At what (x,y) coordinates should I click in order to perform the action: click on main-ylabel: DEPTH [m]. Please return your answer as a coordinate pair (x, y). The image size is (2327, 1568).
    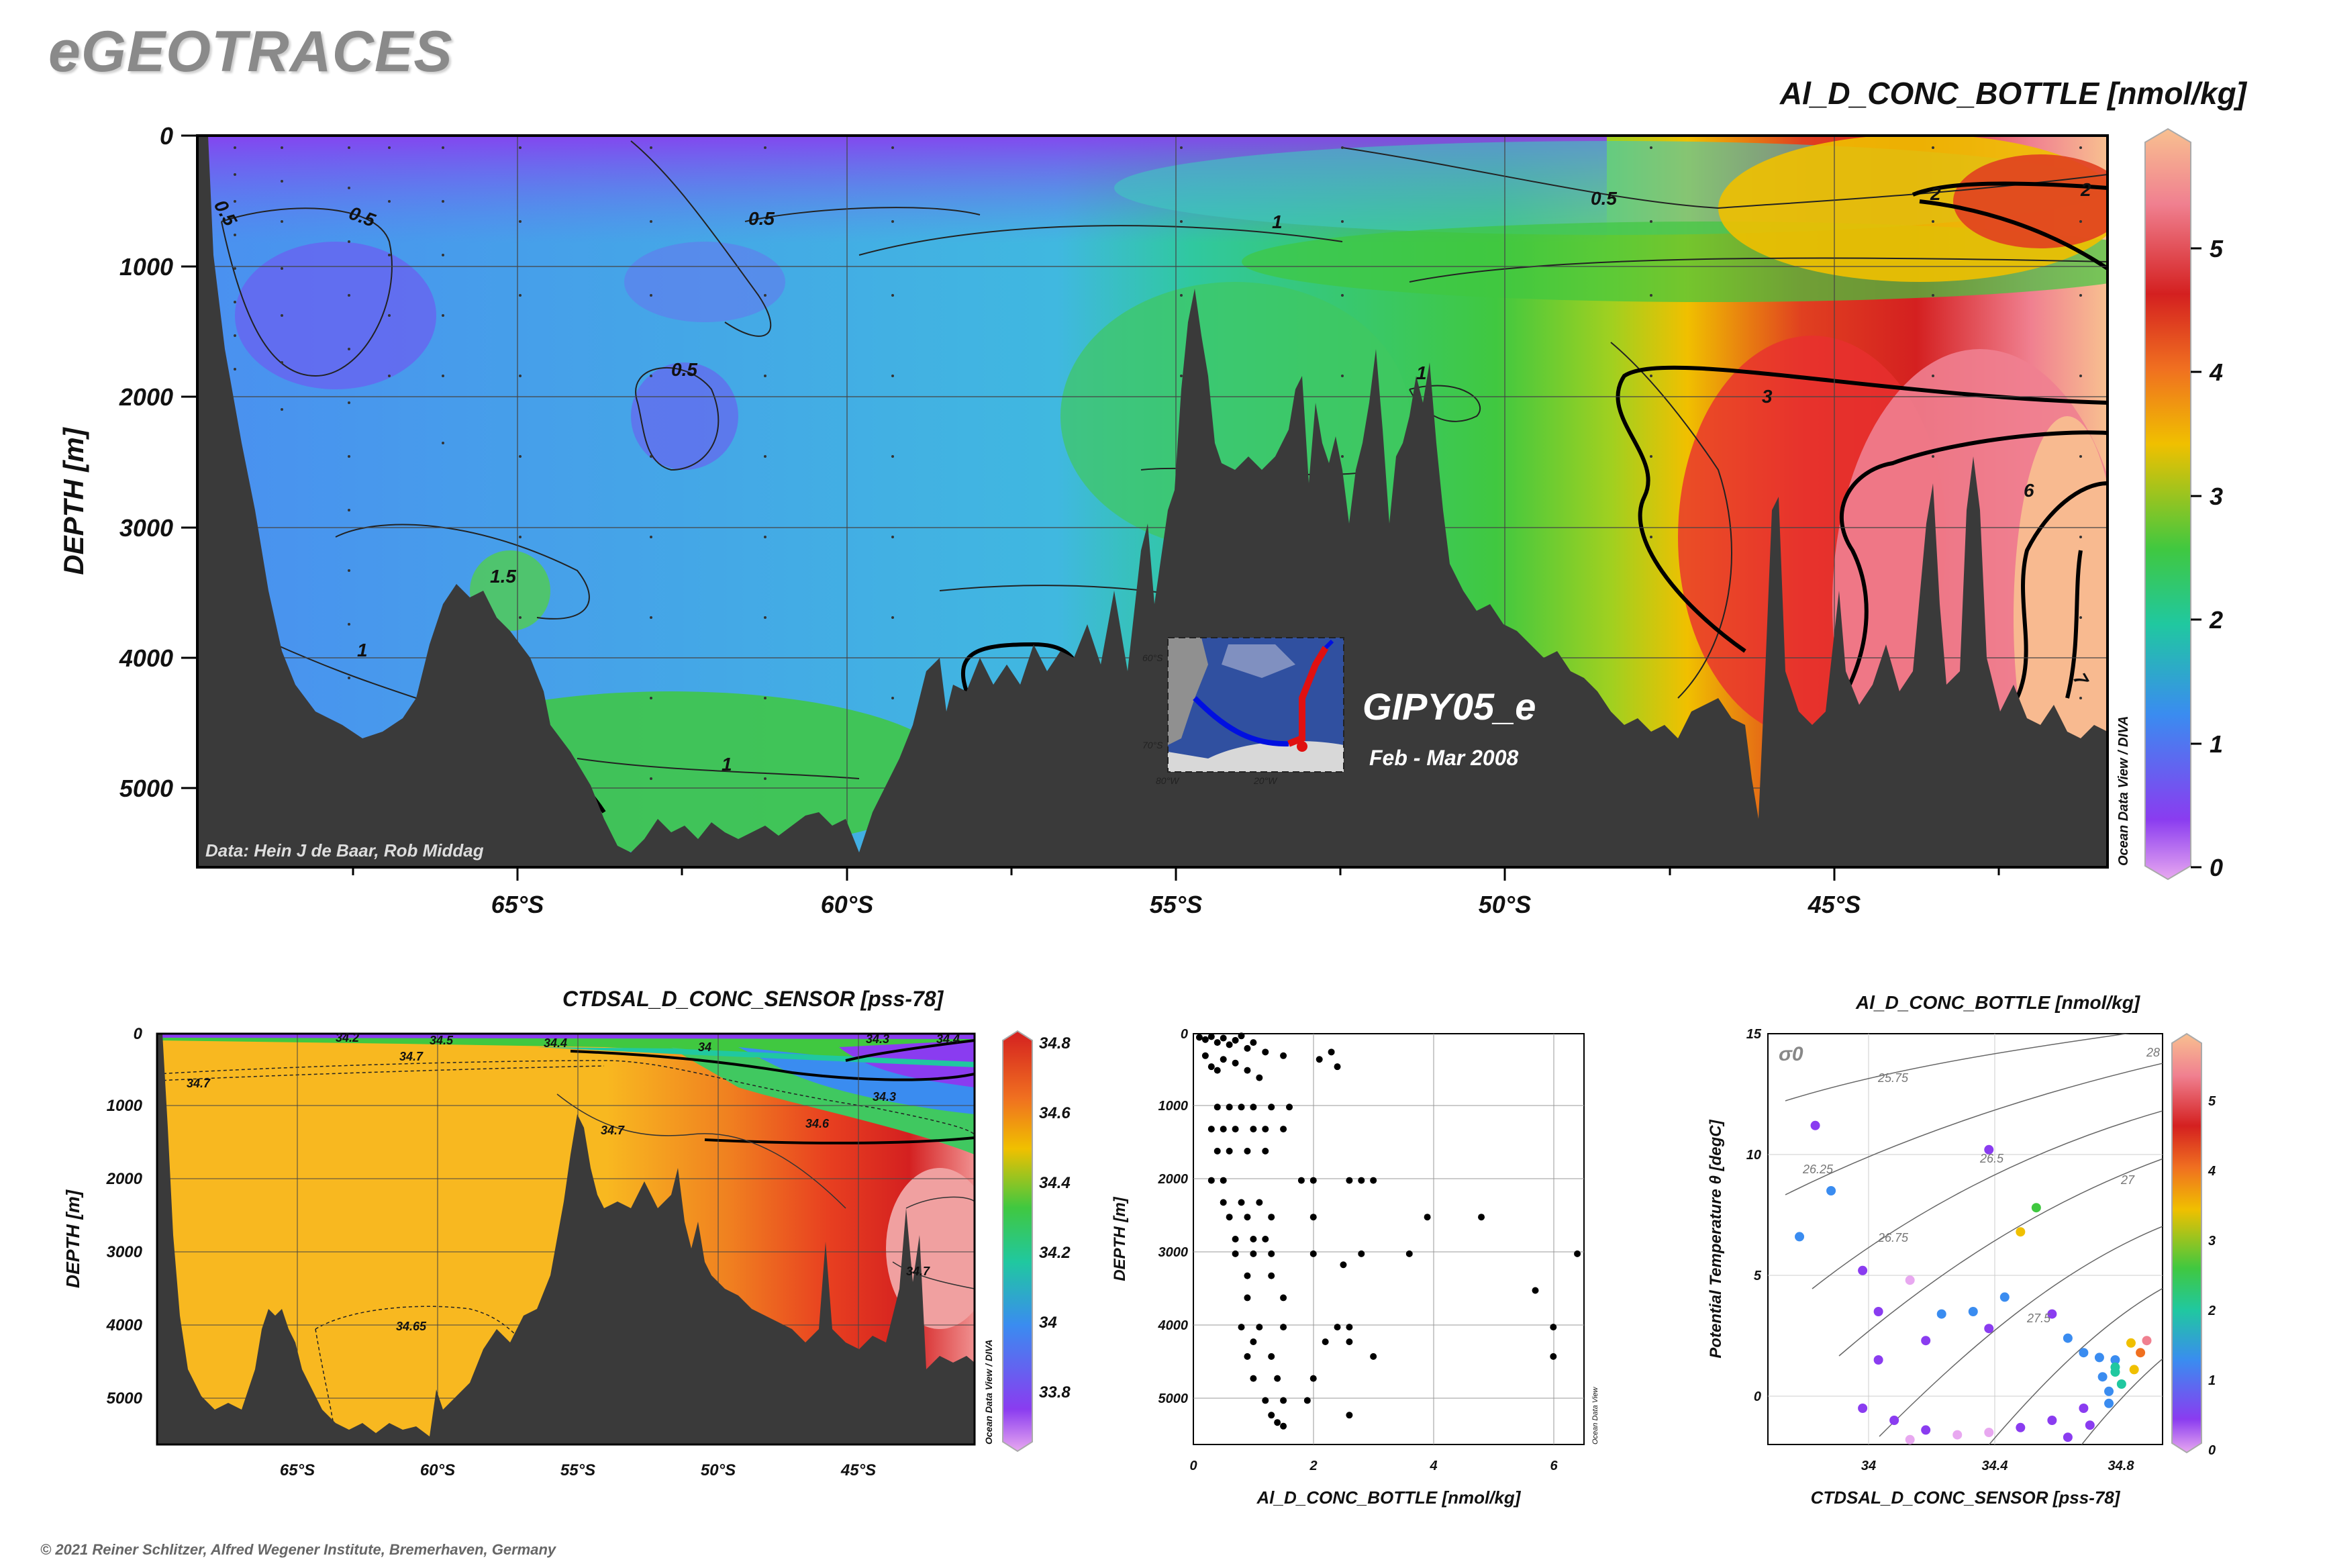
    Looking at the image, I should click on (73, 501).